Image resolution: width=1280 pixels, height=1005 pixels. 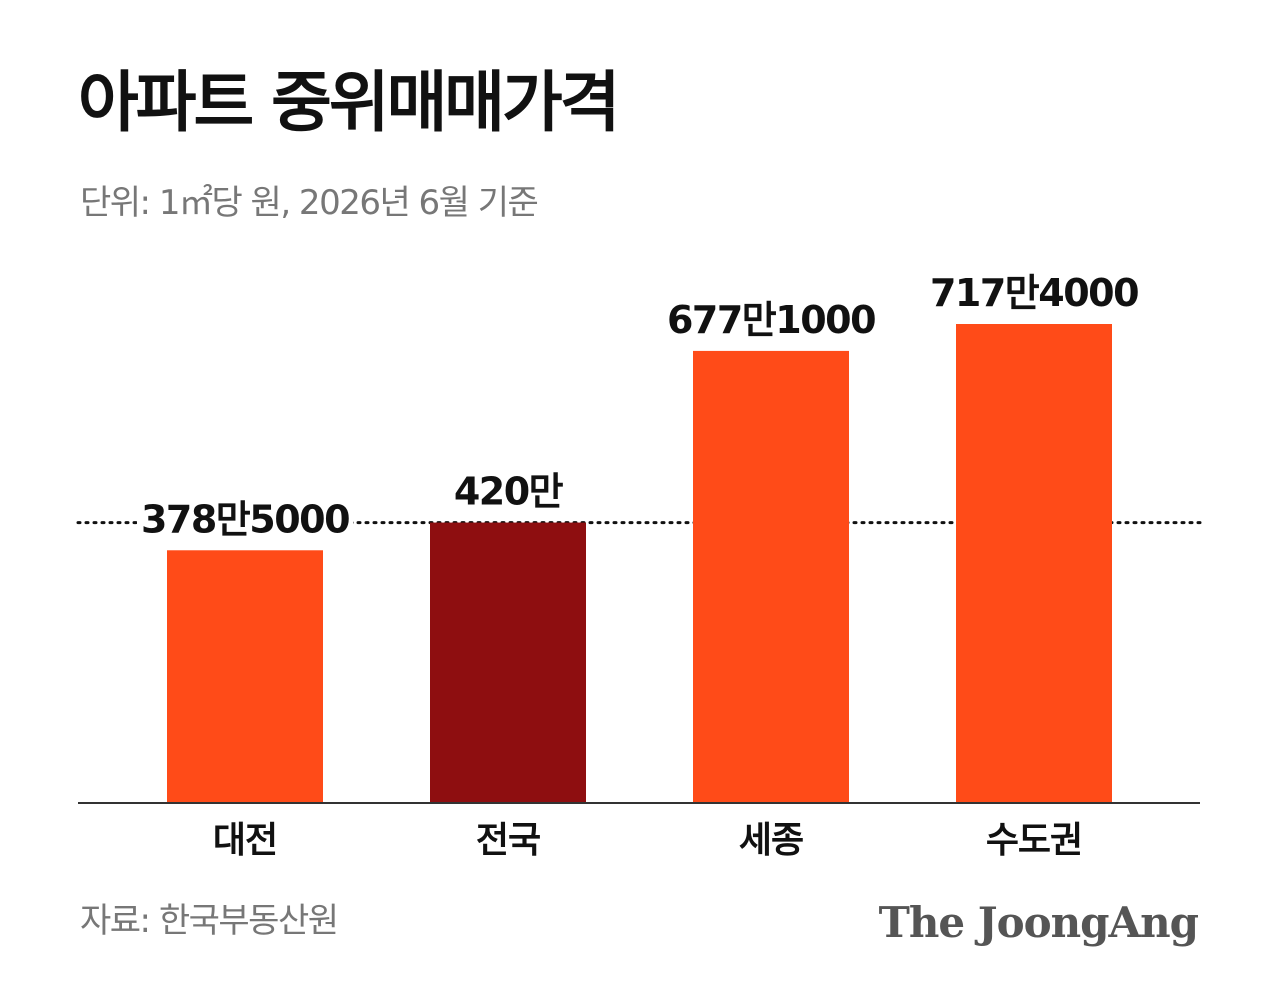 I want to click on source-note: 자료: 한국부동산원, so click(x=209, y=921).